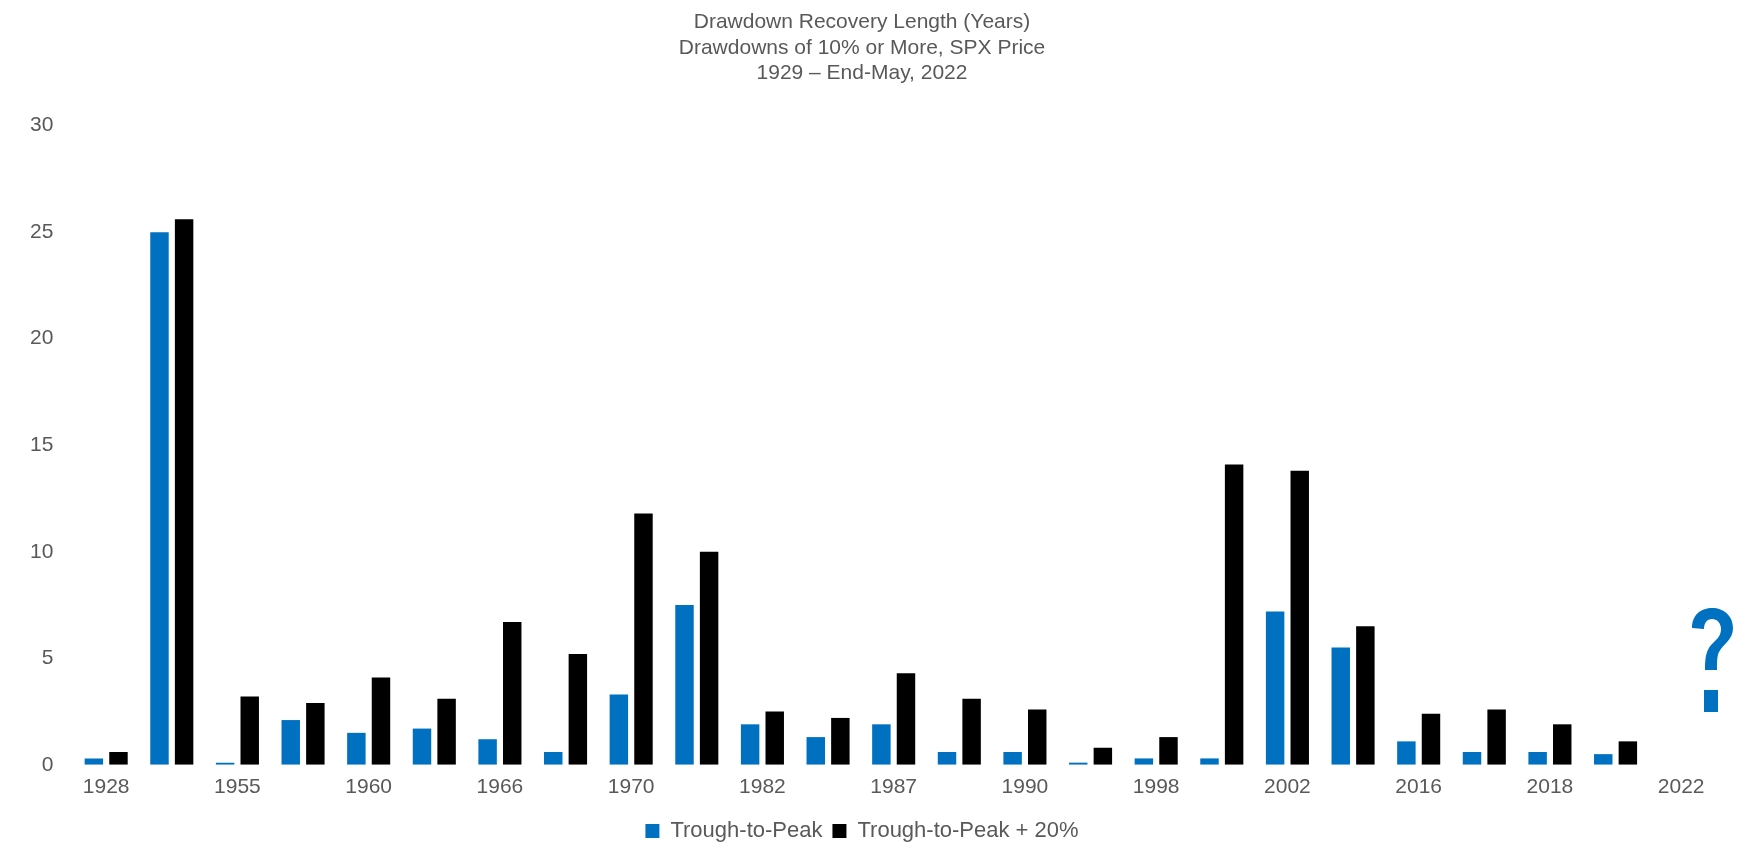  What do you see at coordinates (369, 786) in the screenshot?
I see `x-tick-label: 1960` at bounding box center [369, 786].